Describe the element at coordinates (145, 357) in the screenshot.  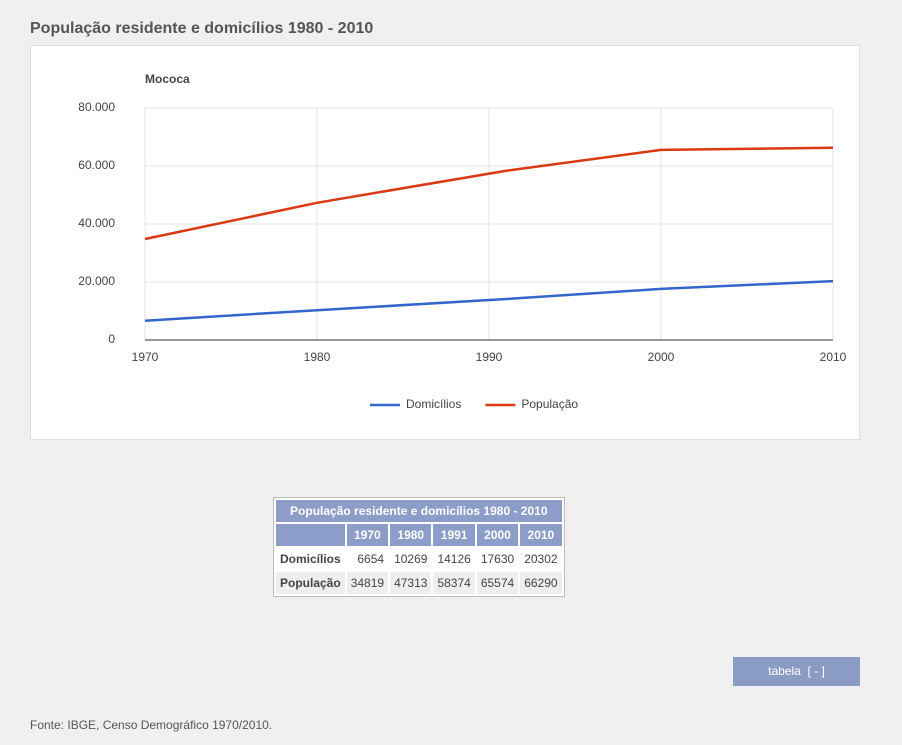
I see `x-tick-label: 1970` at that location.